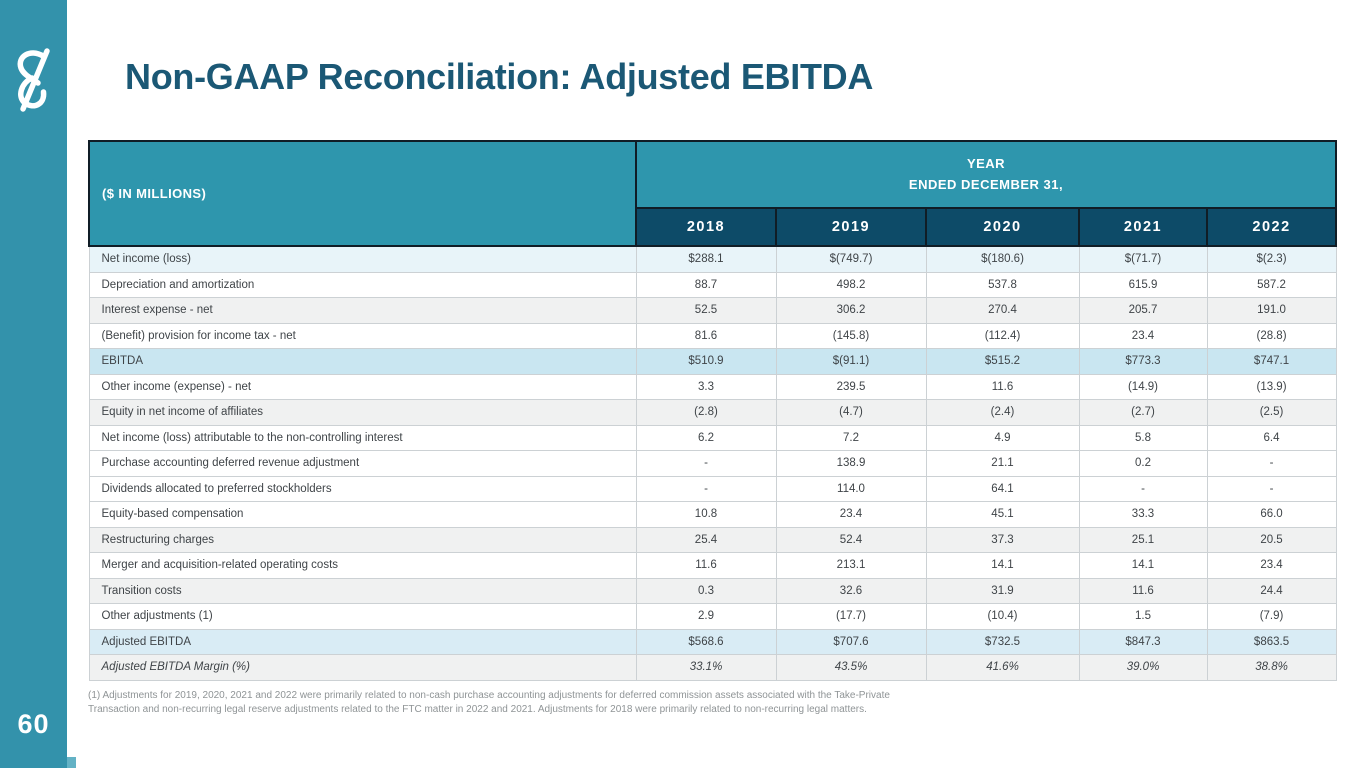 This screenshot has width=1365, height=768. Describe the element at coordinates (33, 80) in the screenshot. I see `ampersand-logo-icon` at that location.